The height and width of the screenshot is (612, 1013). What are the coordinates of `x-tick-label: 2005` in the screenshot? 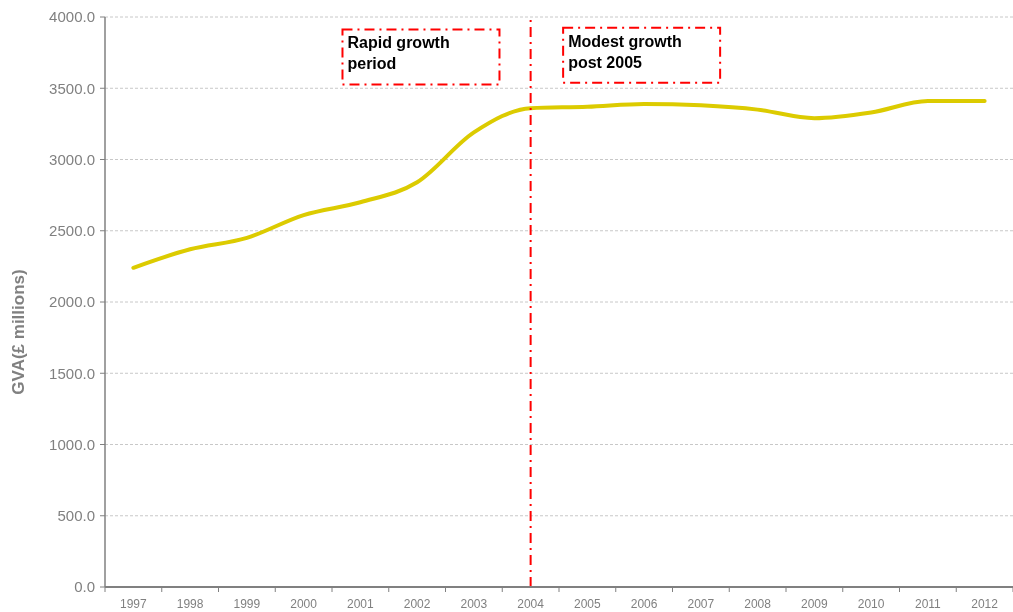 It's located at (588, 604).